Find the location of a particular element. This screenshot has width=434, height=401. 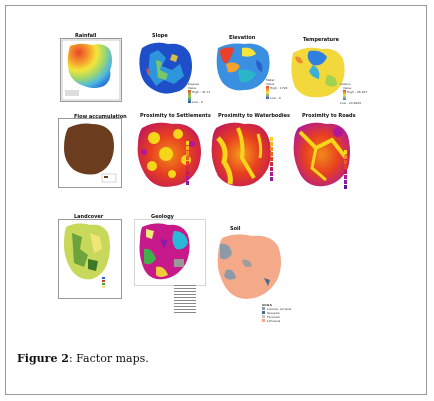

temperature-map-image is located at coordinates (318, 72).